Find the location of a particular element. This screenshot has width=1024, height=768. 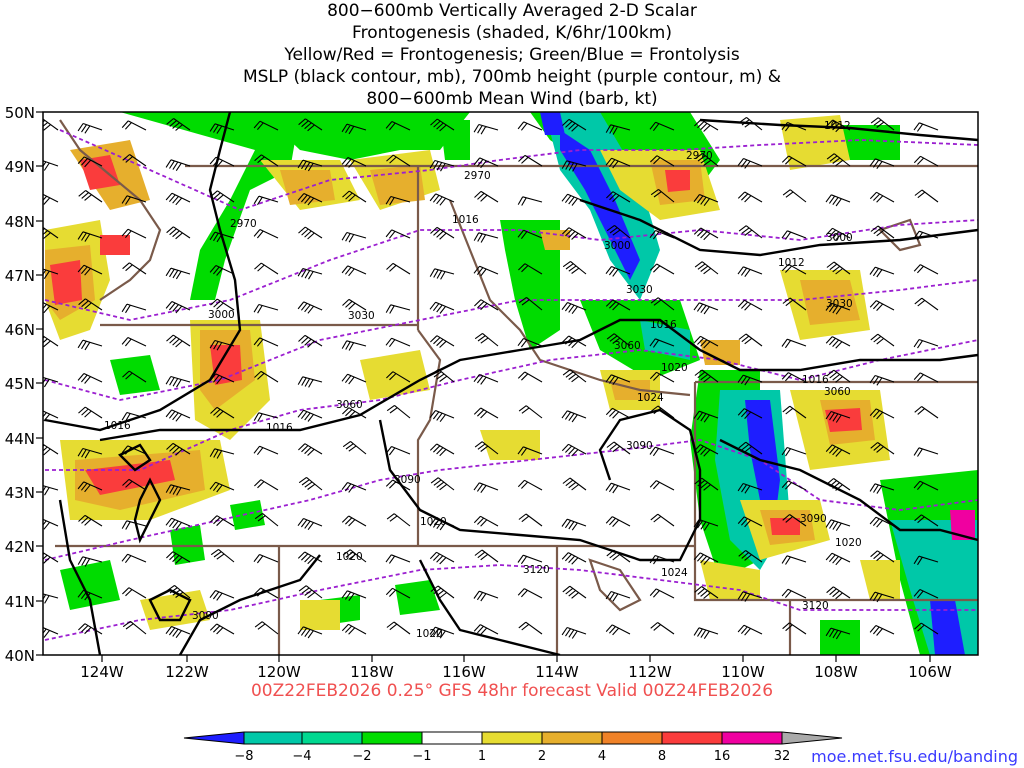

height-label: 3030 is located at coordinates (839, 304).